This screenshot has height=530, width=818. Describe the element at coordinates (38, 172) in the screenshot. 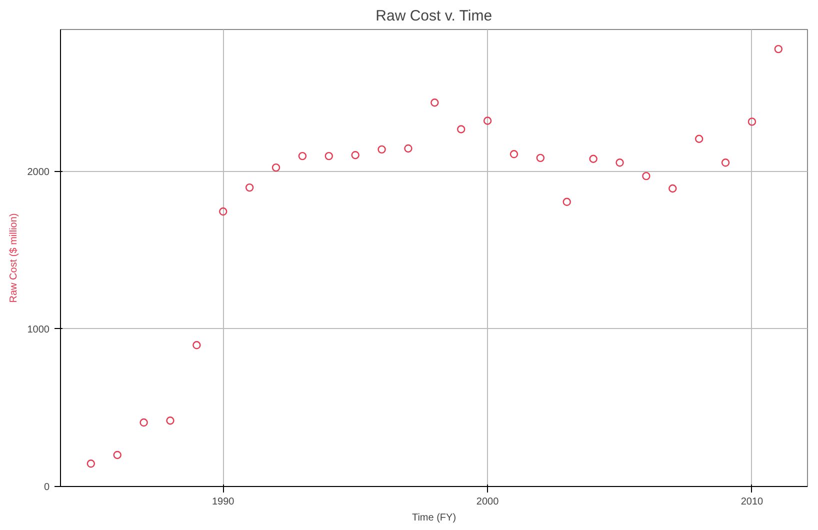

I see `y-tick-label: 2000` at that location.